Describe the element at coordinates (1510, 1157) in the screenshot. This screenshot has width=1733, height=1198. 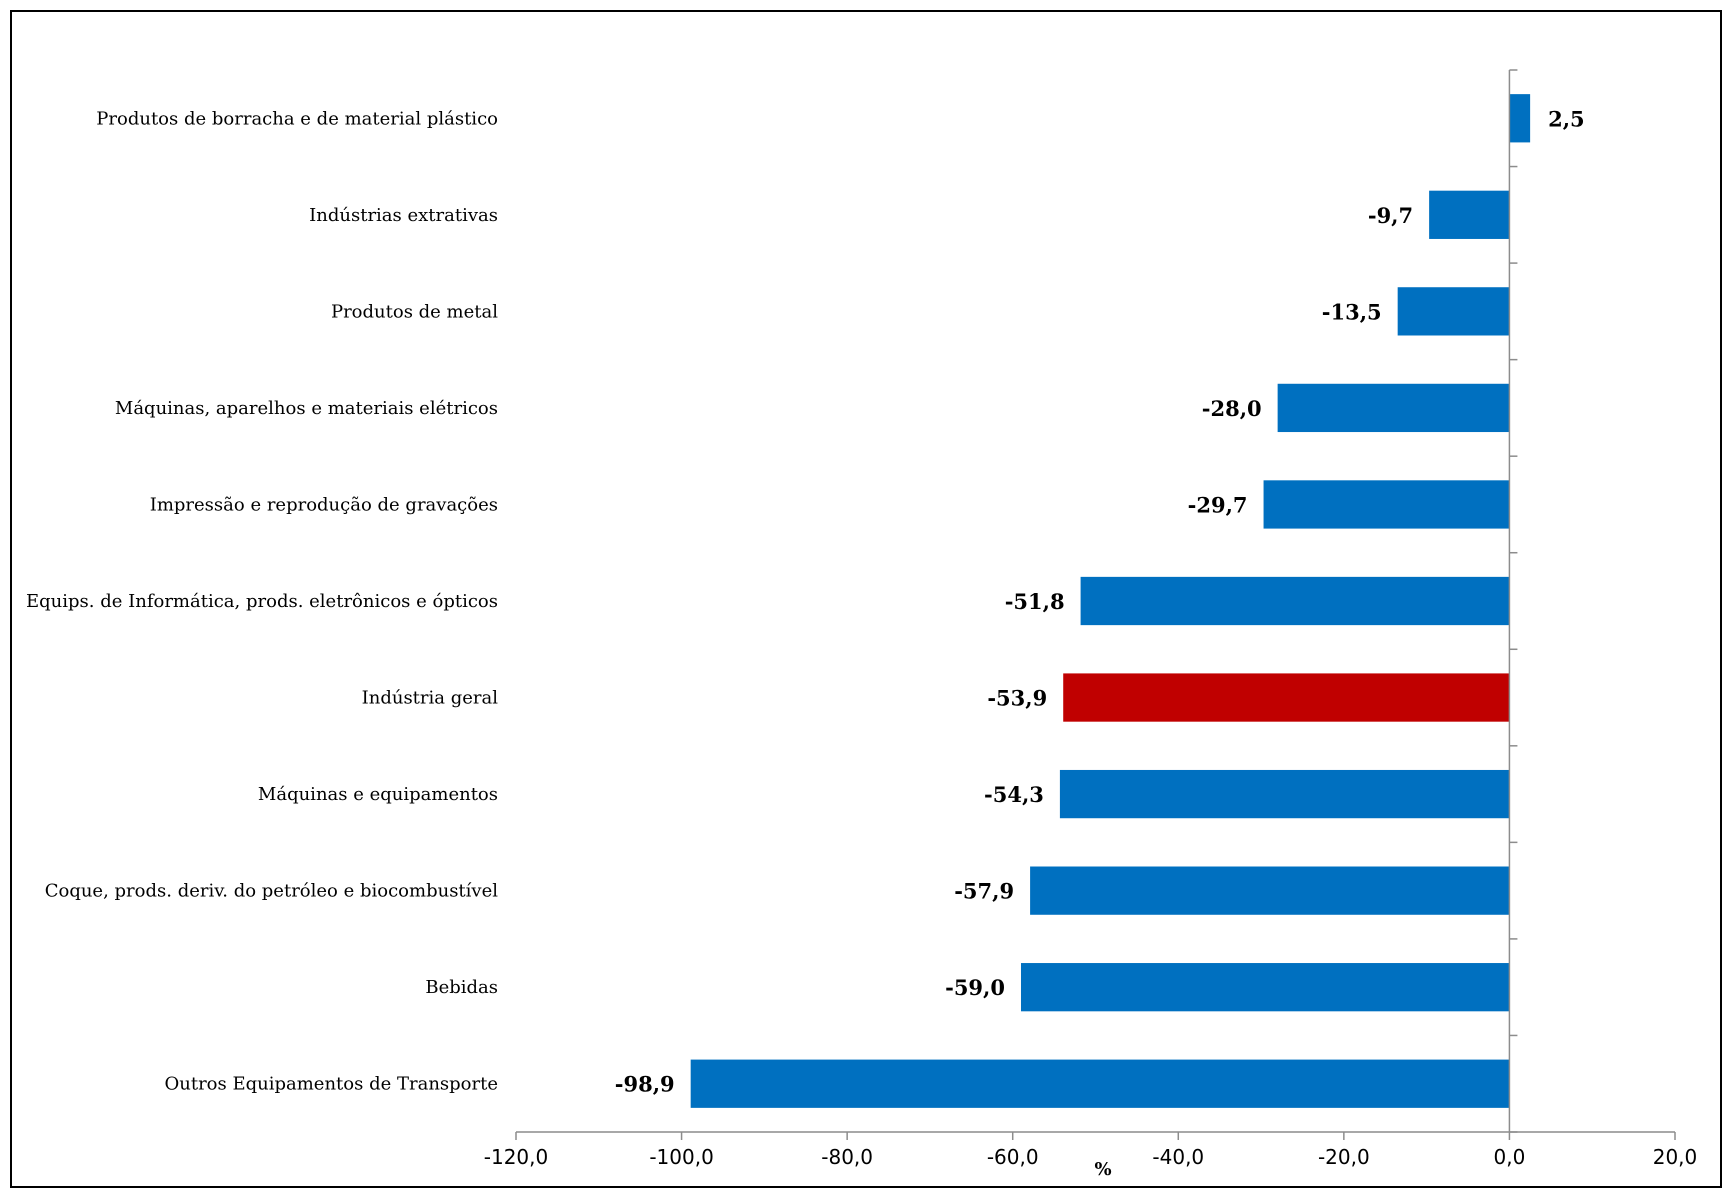
I see `value-axis-tick-label-6: 0,0` at that location.